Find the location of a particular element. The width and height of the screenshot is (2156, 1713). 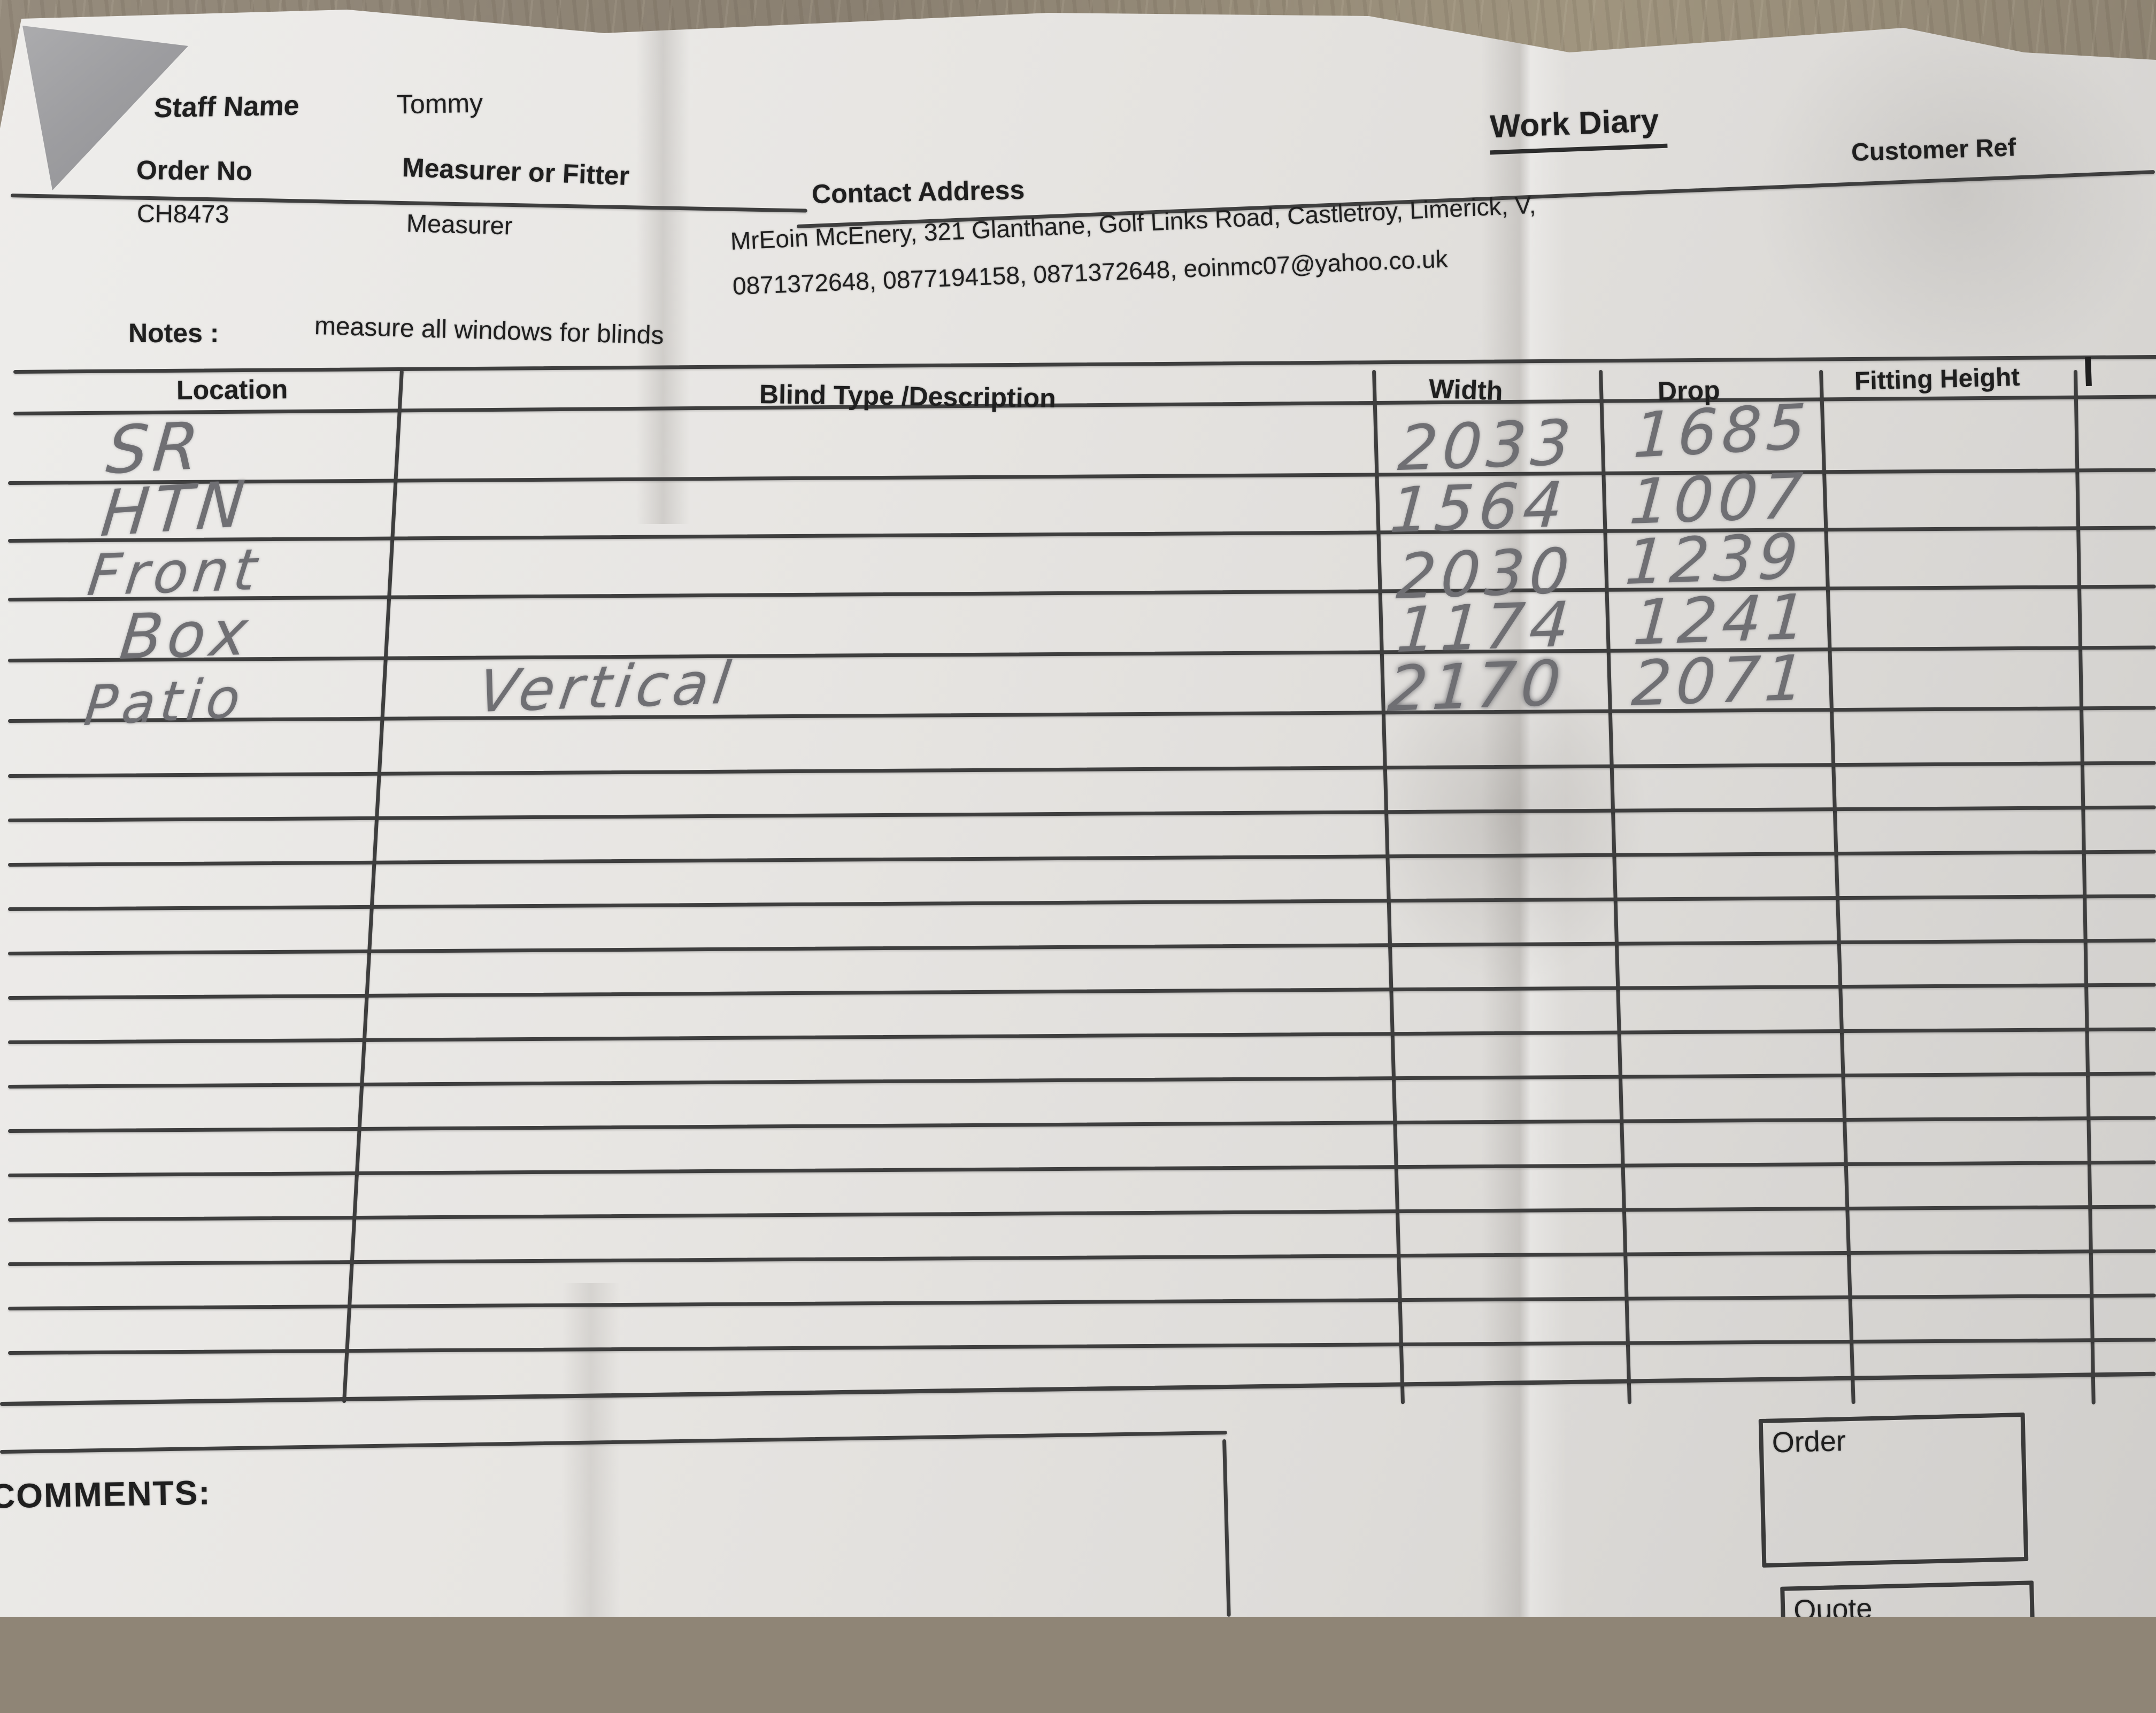

row5-location-handwriting: Patio is located at coordinates (164, 703).